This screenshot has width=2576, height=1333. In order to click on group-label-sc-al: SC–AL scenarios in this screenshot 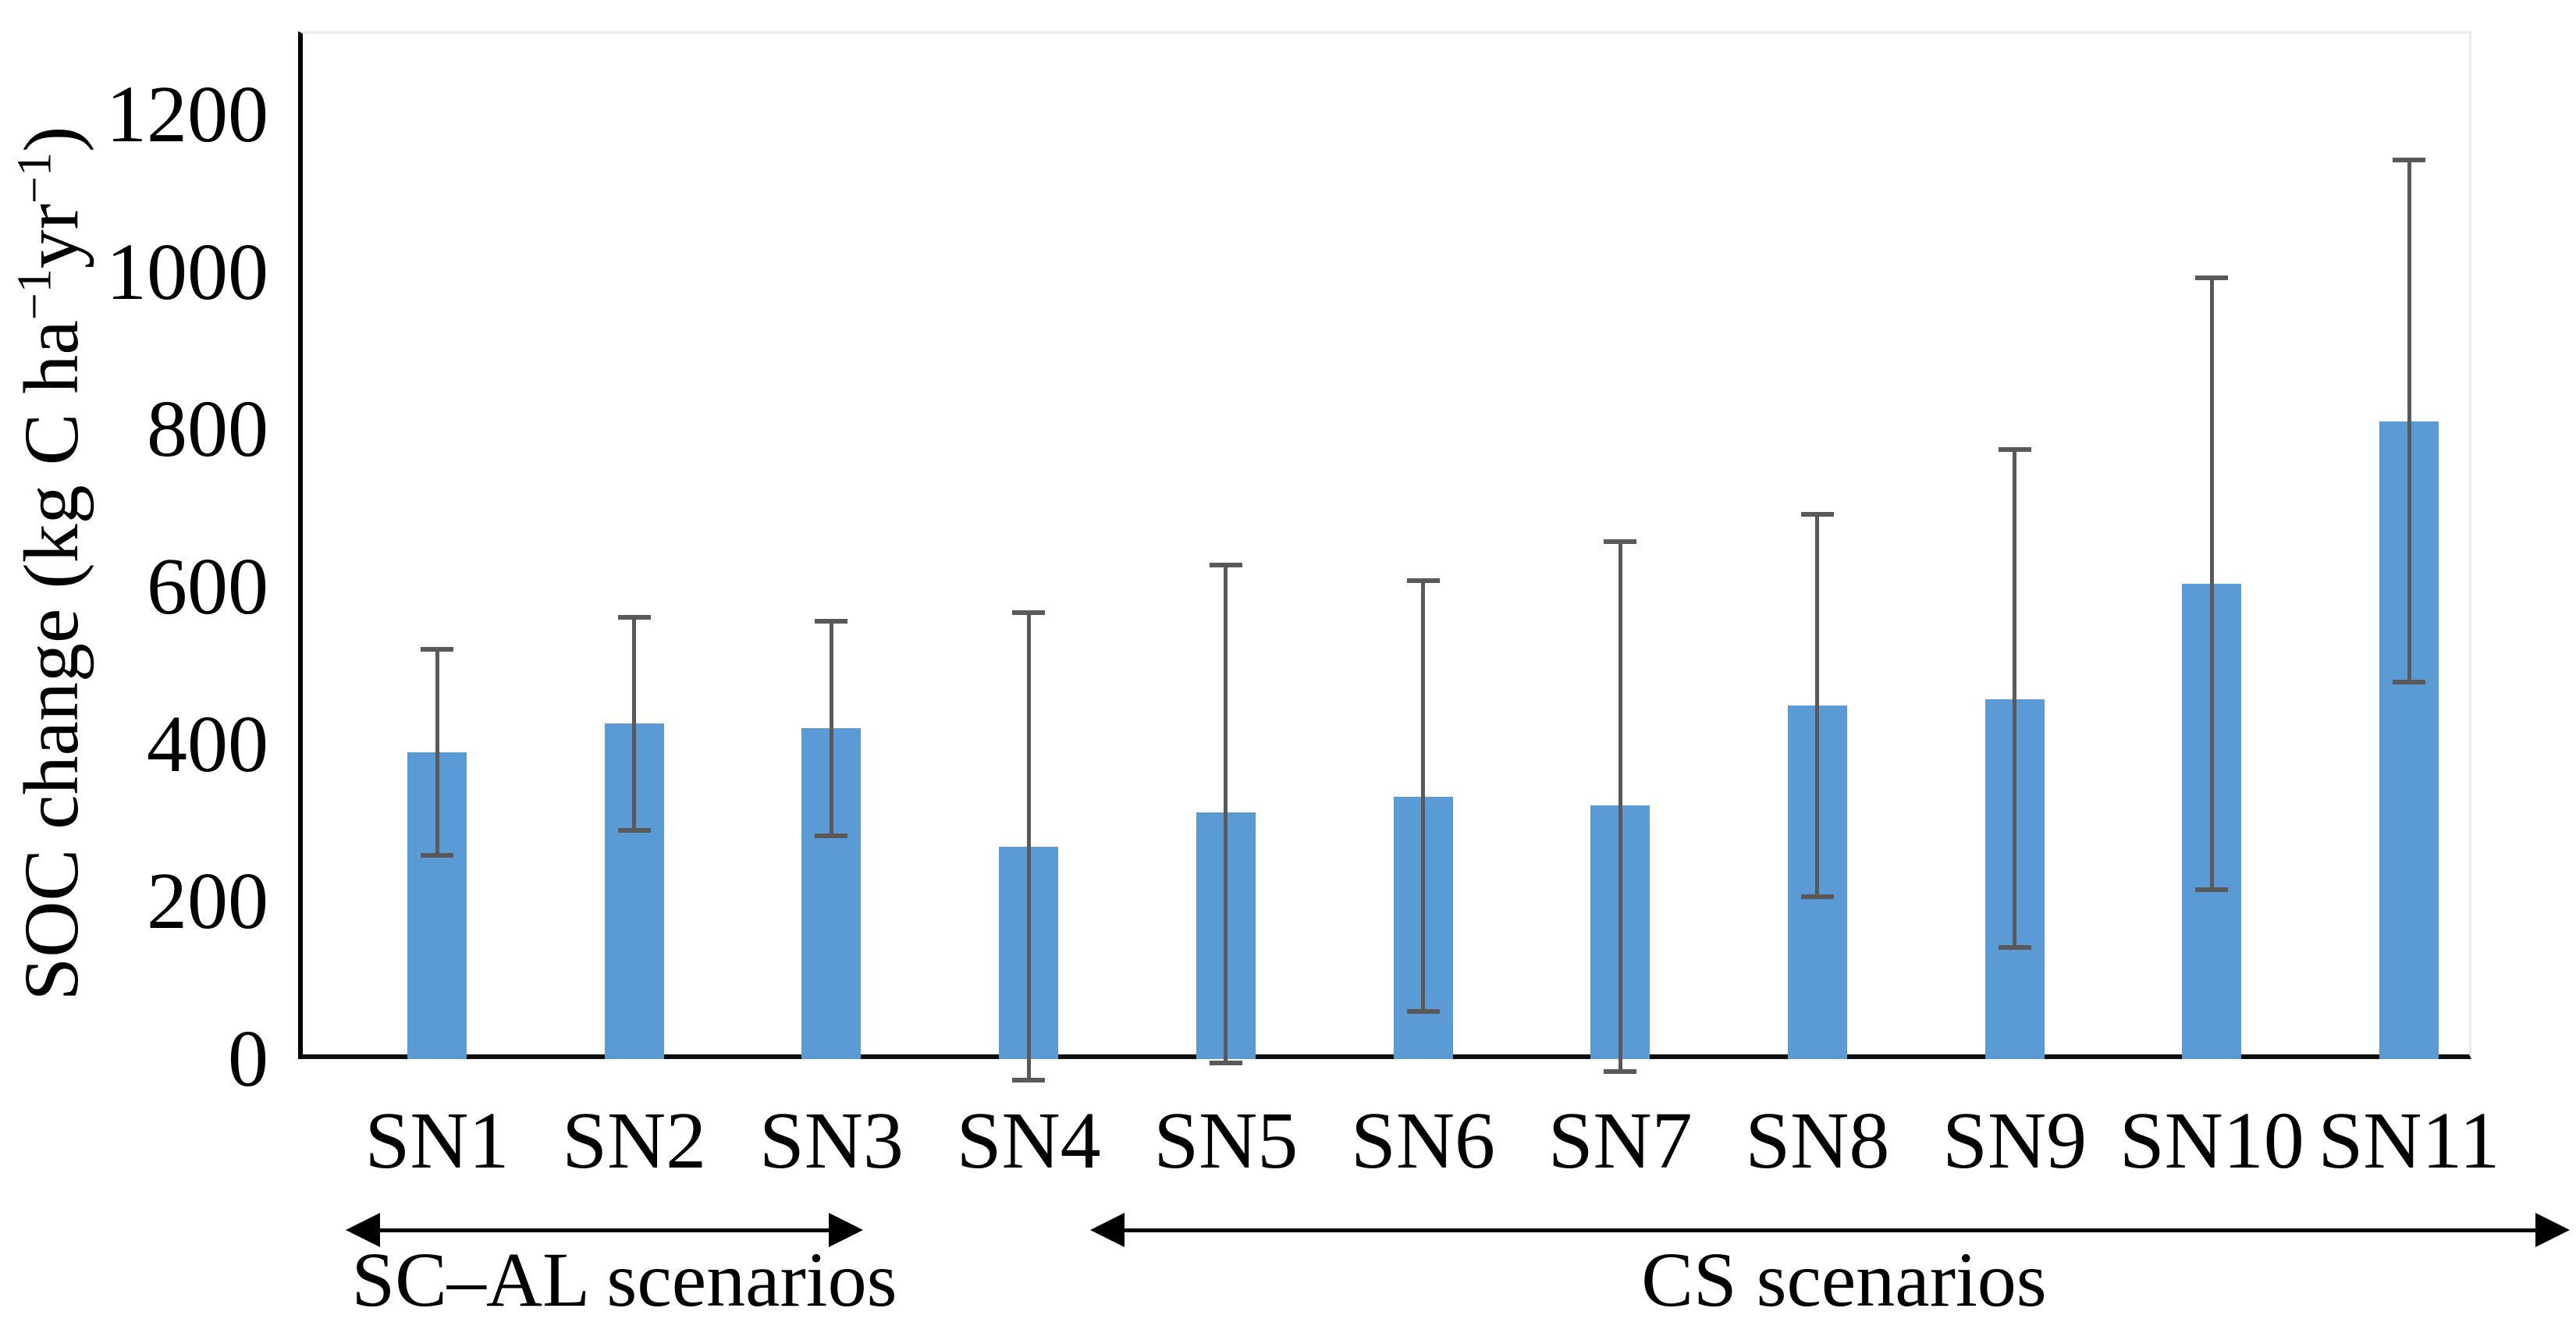, I will do `click(624, 1279)`.